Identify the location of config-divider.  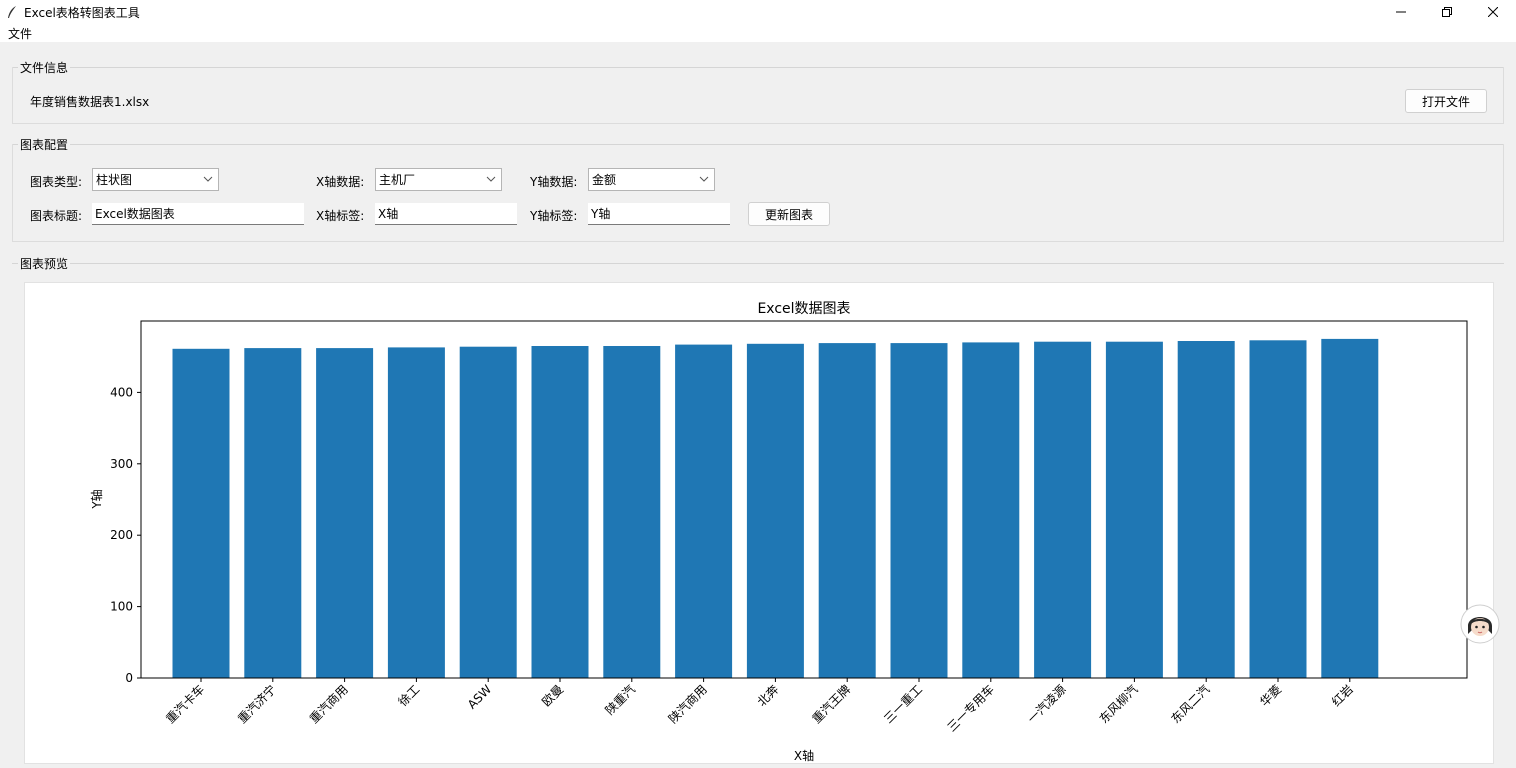
(758, 144).